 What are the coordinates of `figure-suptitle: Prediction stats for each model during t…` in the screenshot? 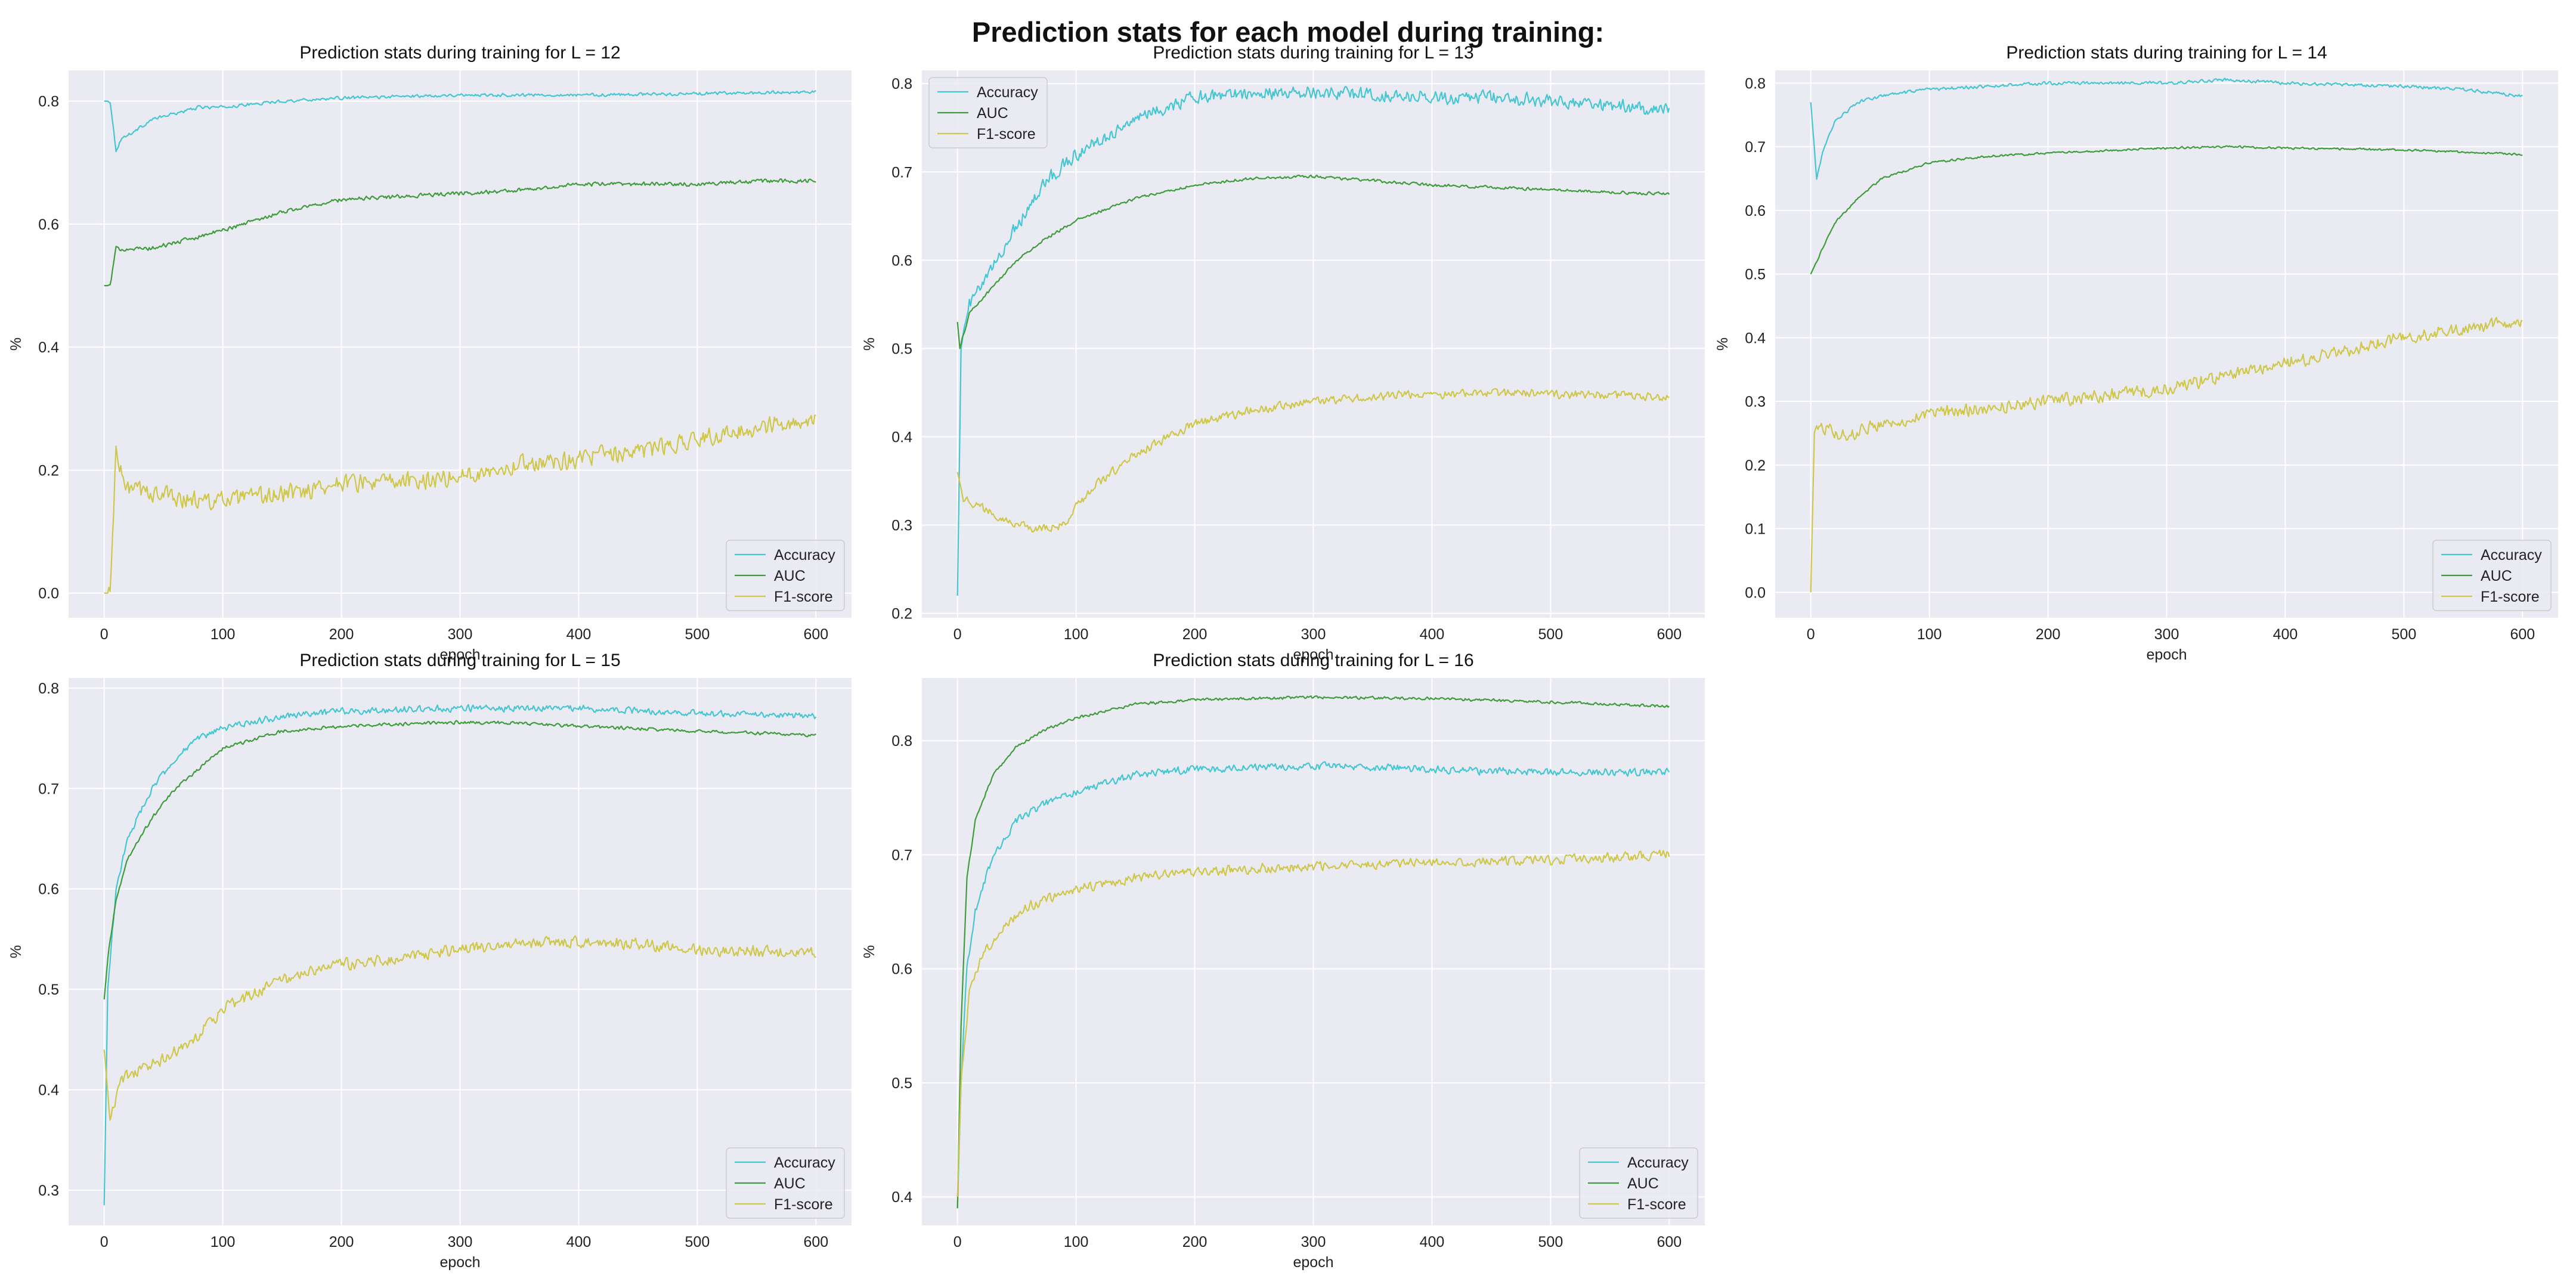 It's located at (1288, 32).